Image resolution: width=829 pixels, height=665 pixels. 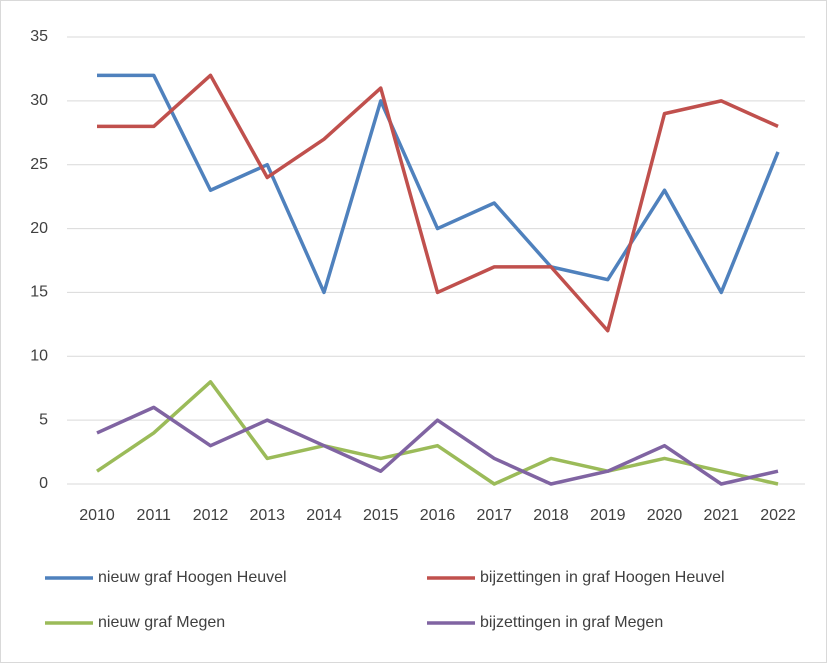 What do you see at coordinates (39, 356) in the screenshot?
I see `y-tick-label: 10` at bounding box center [39, 356].